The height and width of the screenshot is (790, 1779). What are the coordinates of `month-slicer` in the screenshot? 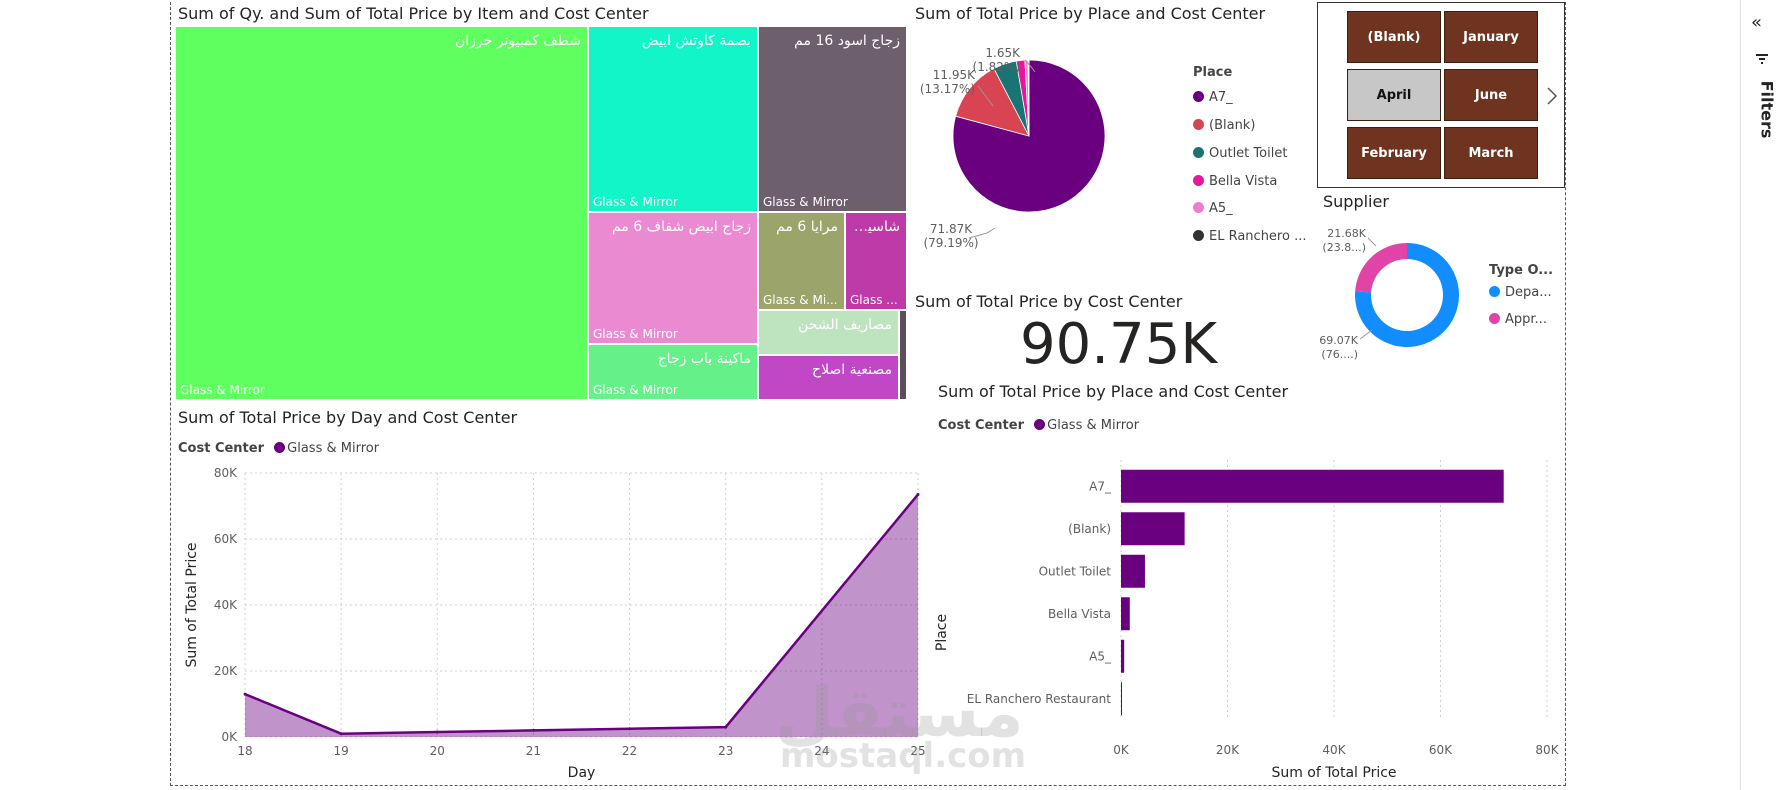 It's located at (1441, 95).